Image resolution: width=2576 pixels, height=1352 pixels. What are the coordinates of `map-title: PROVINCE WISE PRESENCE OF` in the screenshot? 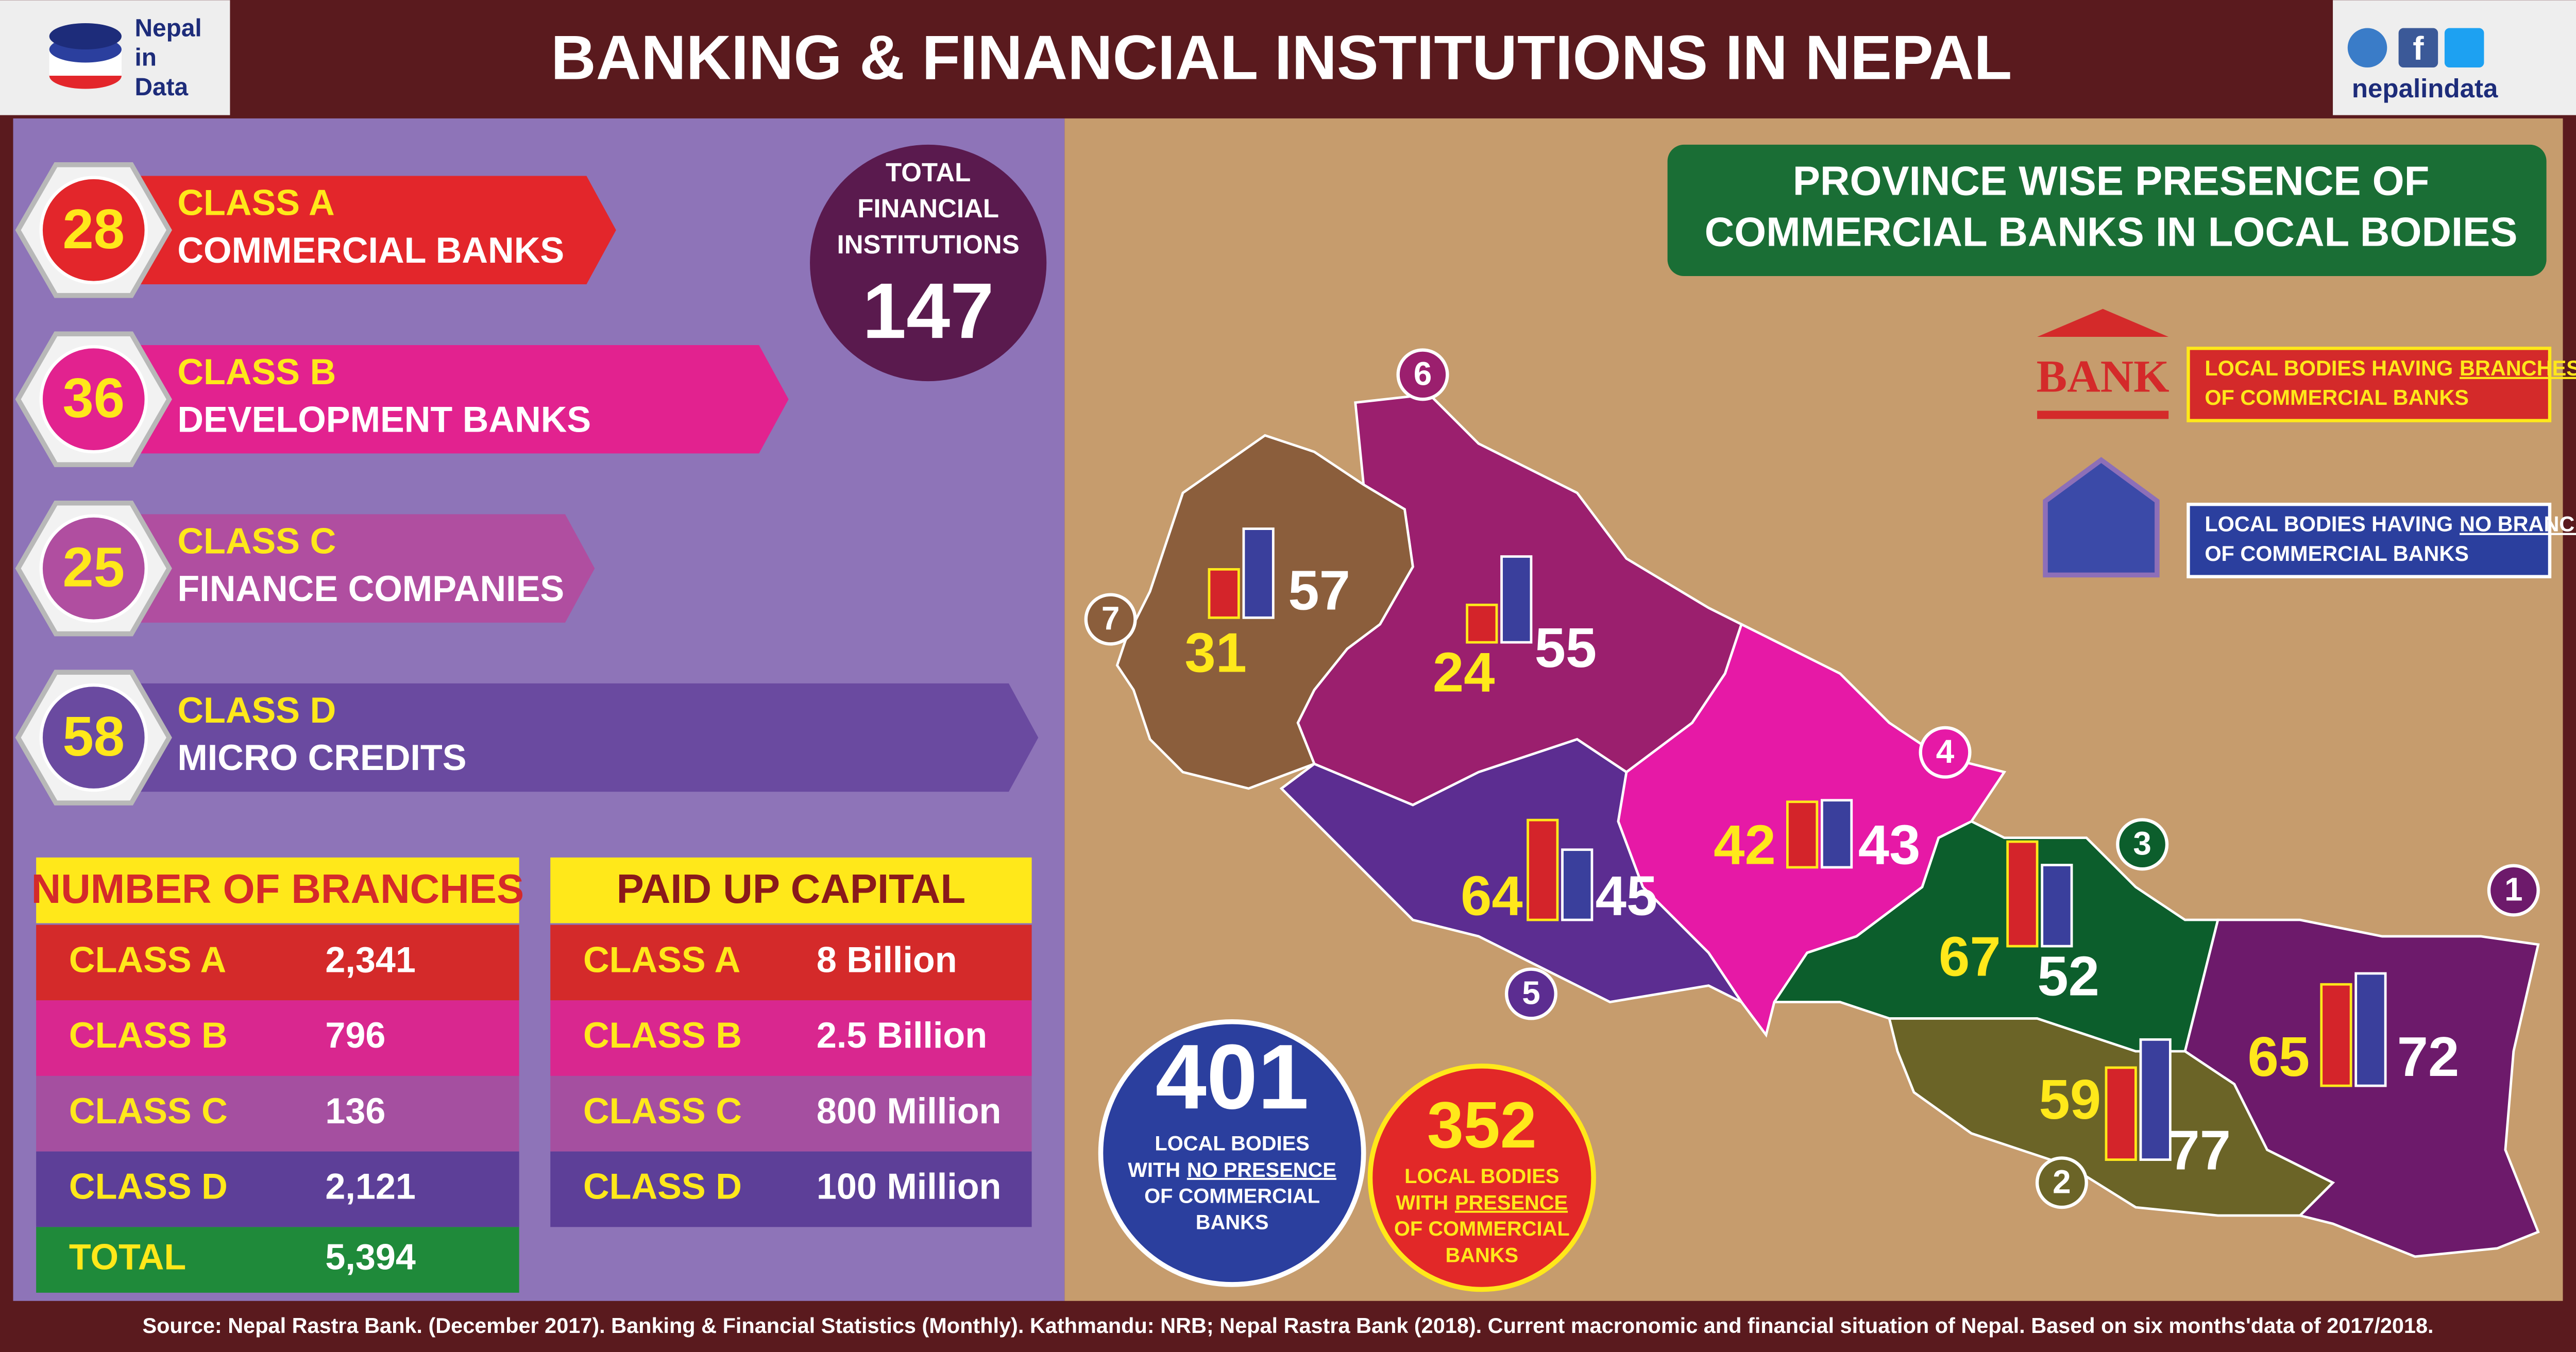 It's located at (2111, 181).